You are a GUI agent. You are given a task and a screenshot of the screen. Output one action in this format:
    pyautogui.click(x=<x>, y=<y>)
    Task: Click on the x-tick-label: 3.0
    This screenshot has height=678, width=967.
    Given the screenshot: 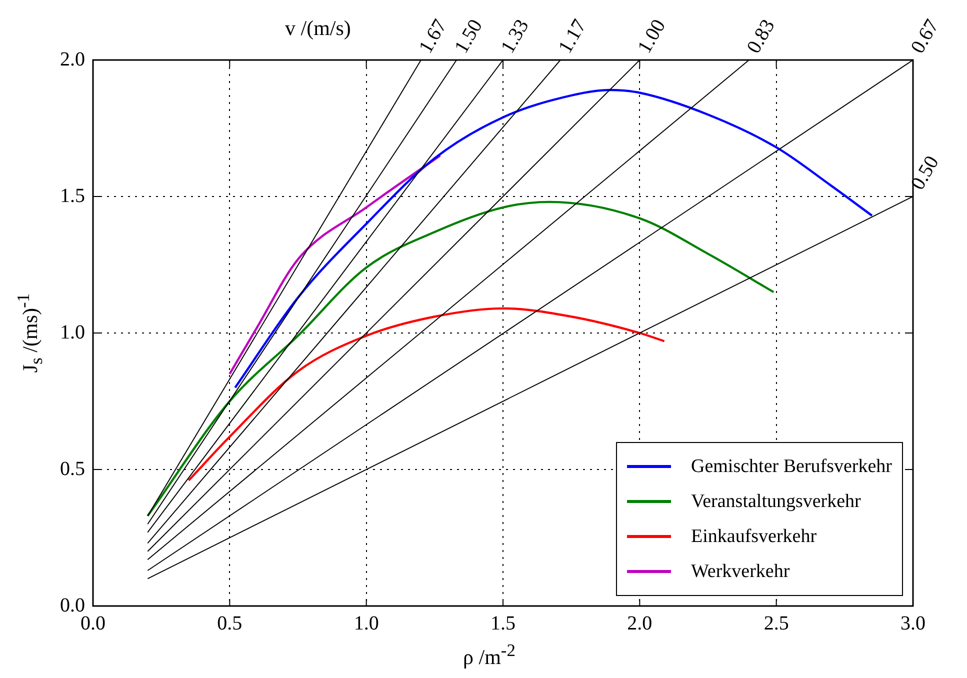 What is the action you would take?
    pyautogui.click(x=913, y=623)
    